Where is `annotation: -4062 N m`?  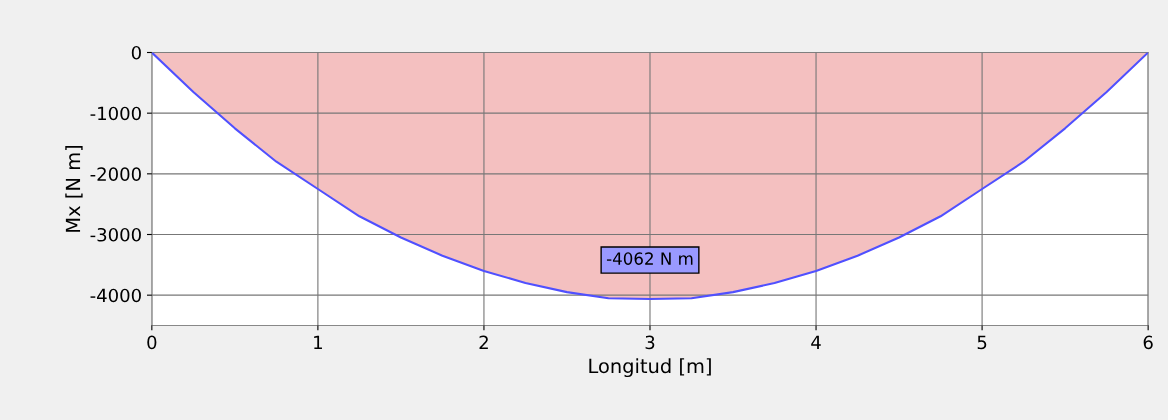 annotation: -4062 N m is located at coordinates (649, 258).